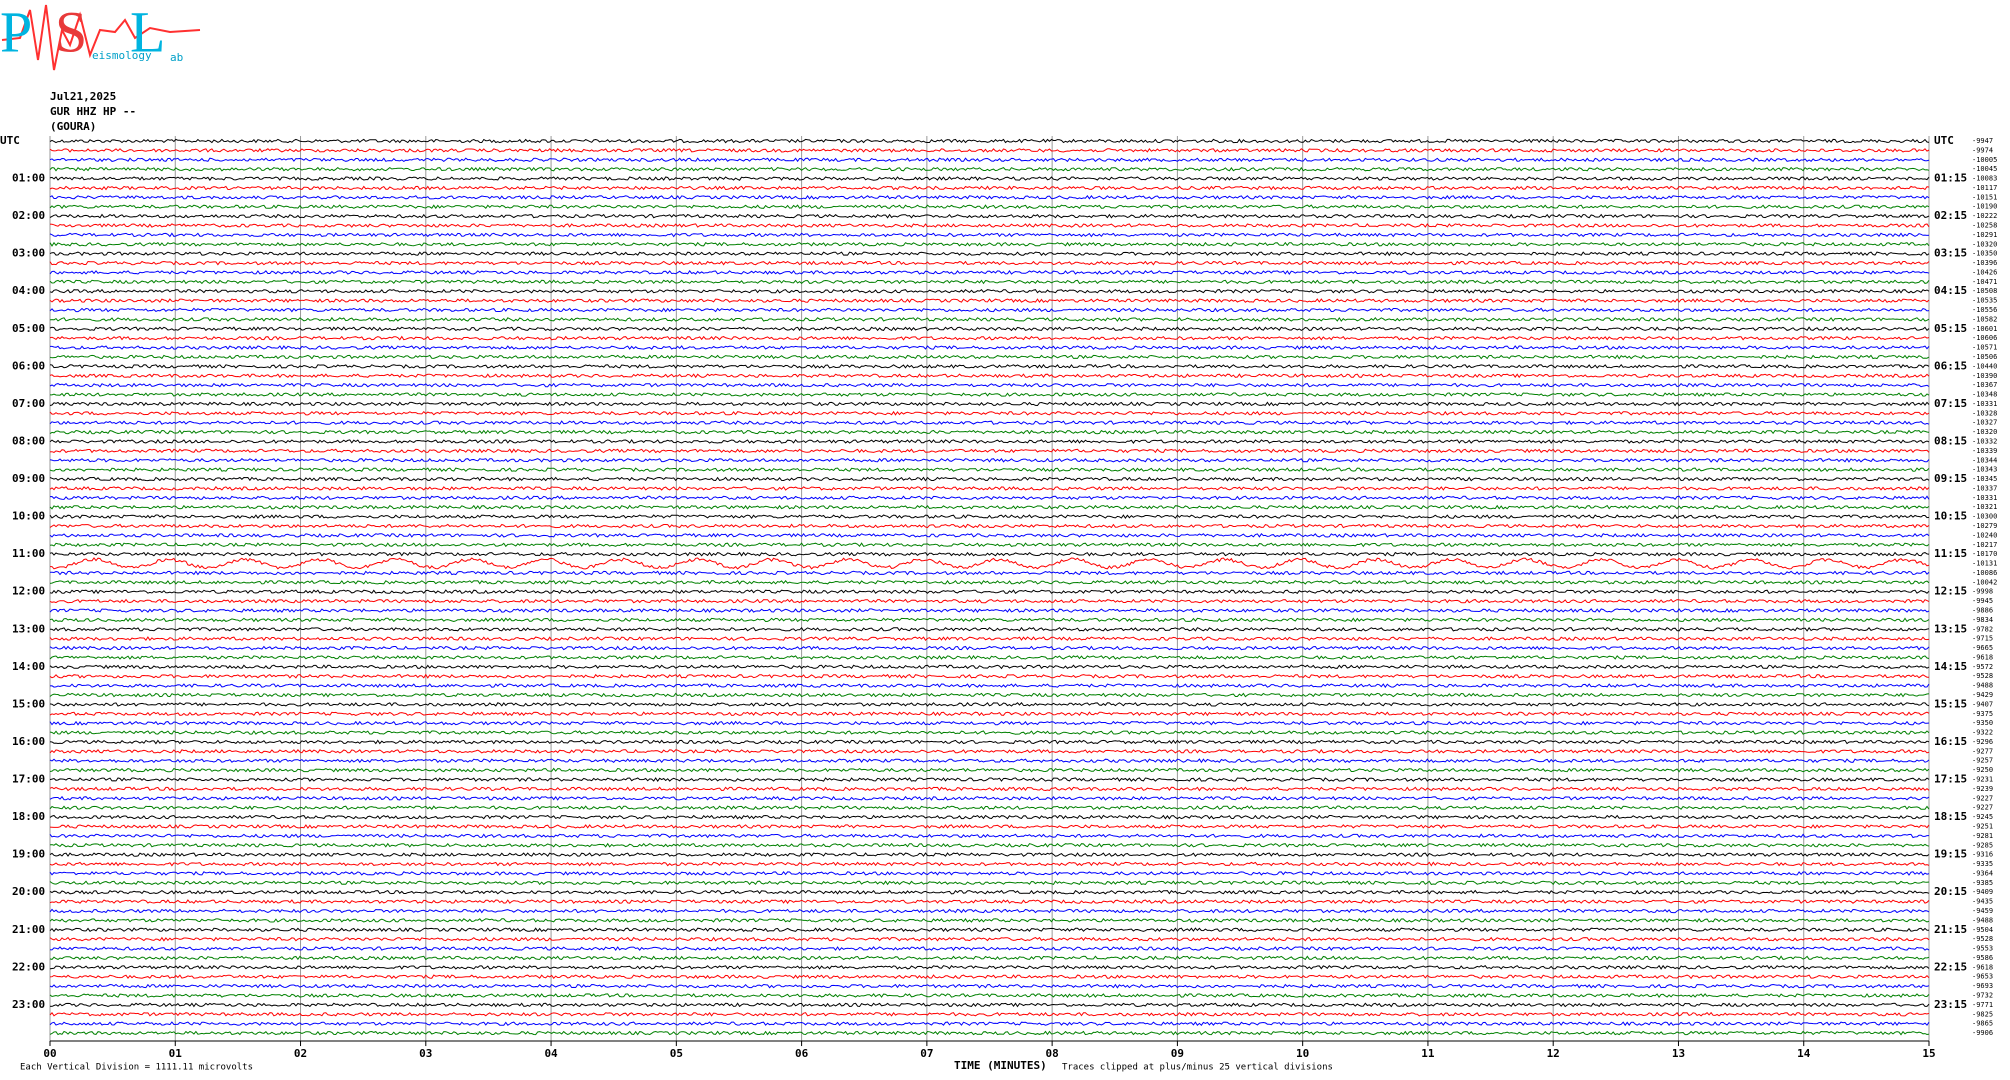 The width and height of the screenshot is (2010, 1080). Describe the element at coordinates (1950, 1004) in the screenshot. I see `right-time-label: 23:15` at that location.